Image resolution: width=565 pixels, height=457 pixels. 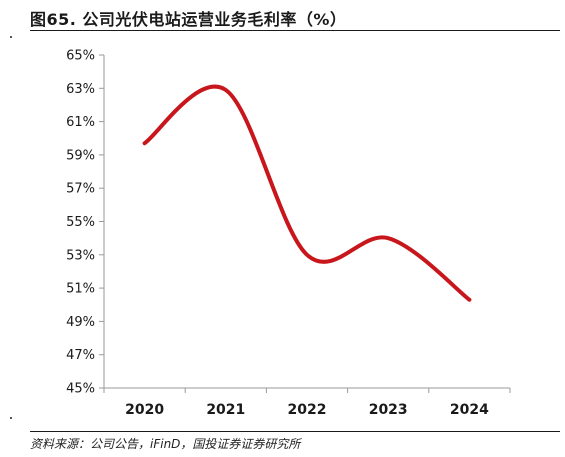 What do you see at coordinates (295, 30) in the screenshot?
I see `top-rule` at bounding box center [295, 30].